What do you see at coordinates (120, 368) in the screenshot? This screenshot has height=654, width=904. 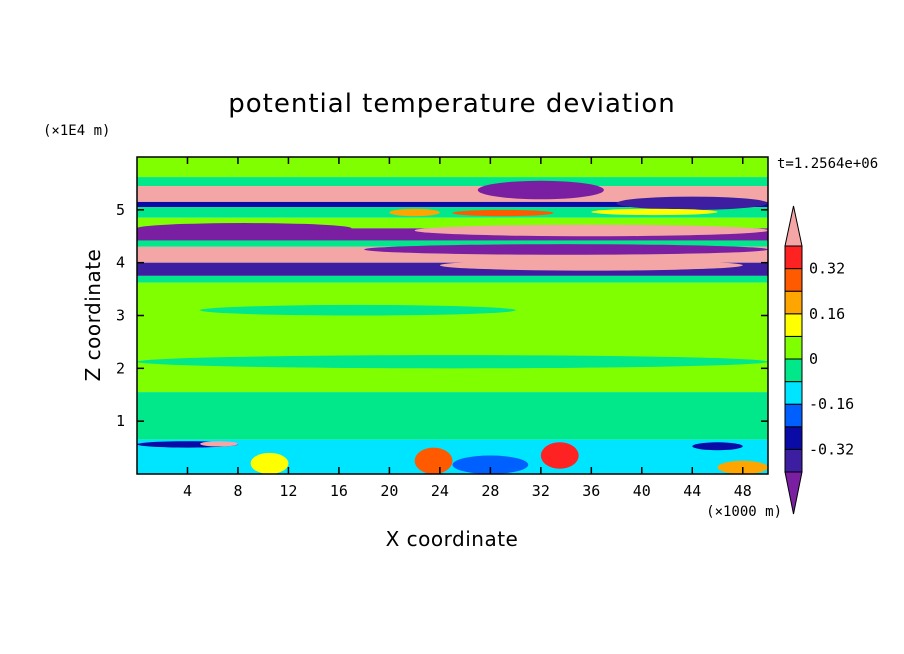 I see `y-tick-label-2: 2` at bounding box center [120, 368].